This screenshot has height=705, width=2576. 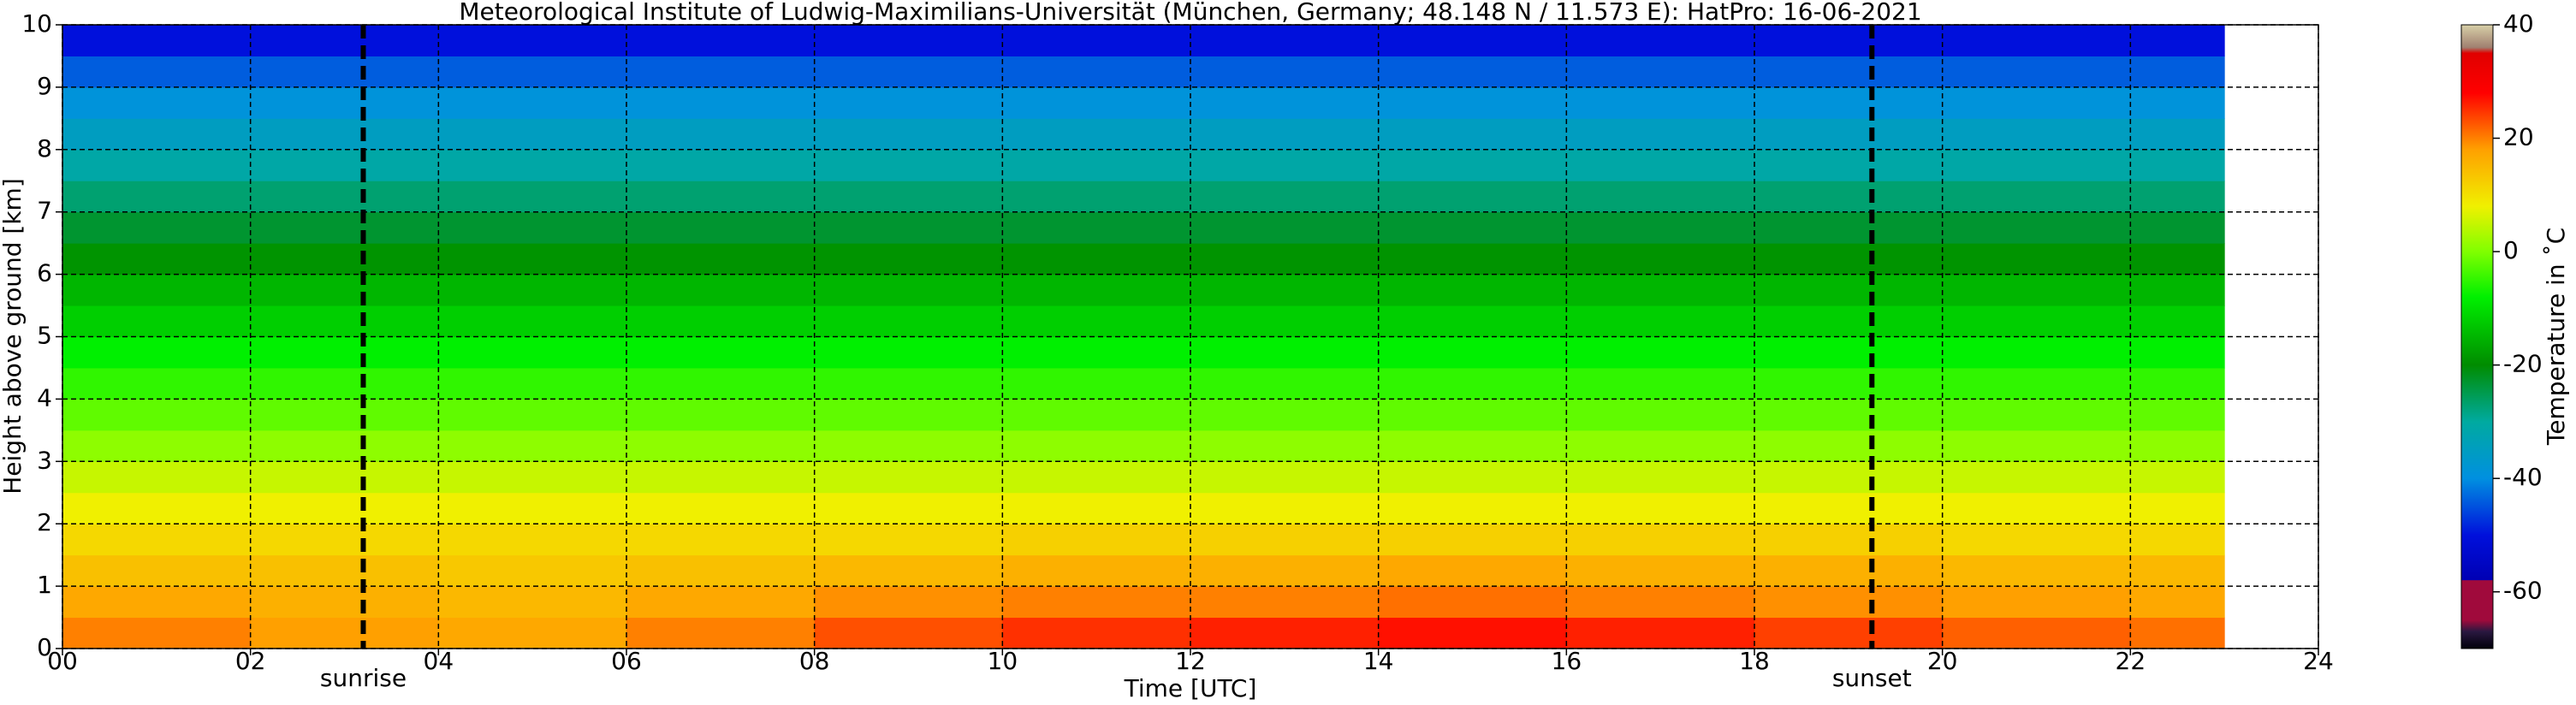 I want to click on x-tick-label: 12, so click(x=1190, y=661).